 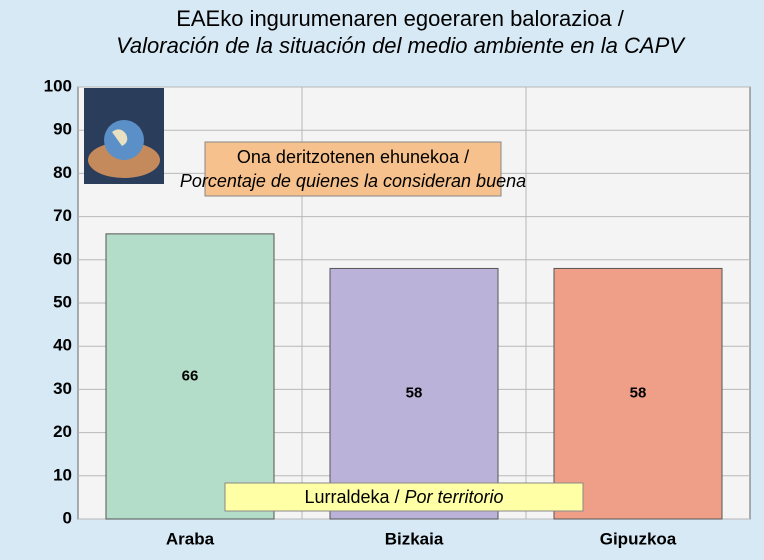 What do you see at coordinates (67, 517) in the screenshot?
I see `y-tick-label: 0` at bounding box center [67, 517].